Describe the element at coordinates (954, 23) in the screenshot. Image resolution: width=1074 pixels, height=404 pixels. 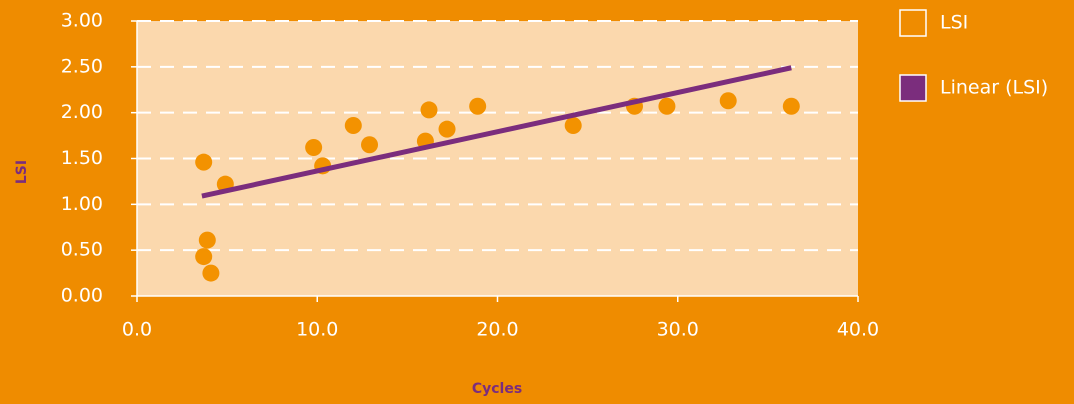
I see `legend-label: LSI` at that location.